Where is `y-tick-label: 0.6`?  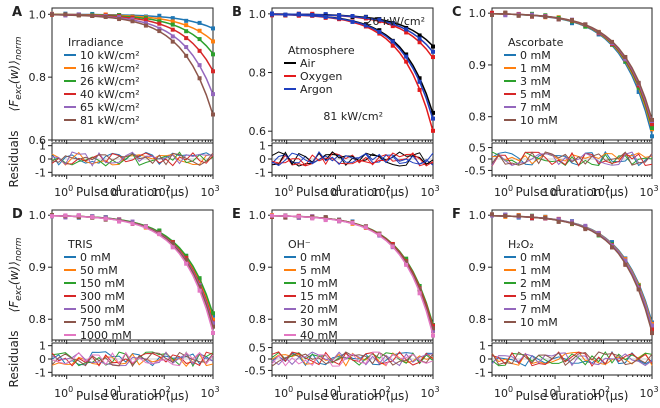
y-tick-label: 0.6 is located at coordinates (38, 140).